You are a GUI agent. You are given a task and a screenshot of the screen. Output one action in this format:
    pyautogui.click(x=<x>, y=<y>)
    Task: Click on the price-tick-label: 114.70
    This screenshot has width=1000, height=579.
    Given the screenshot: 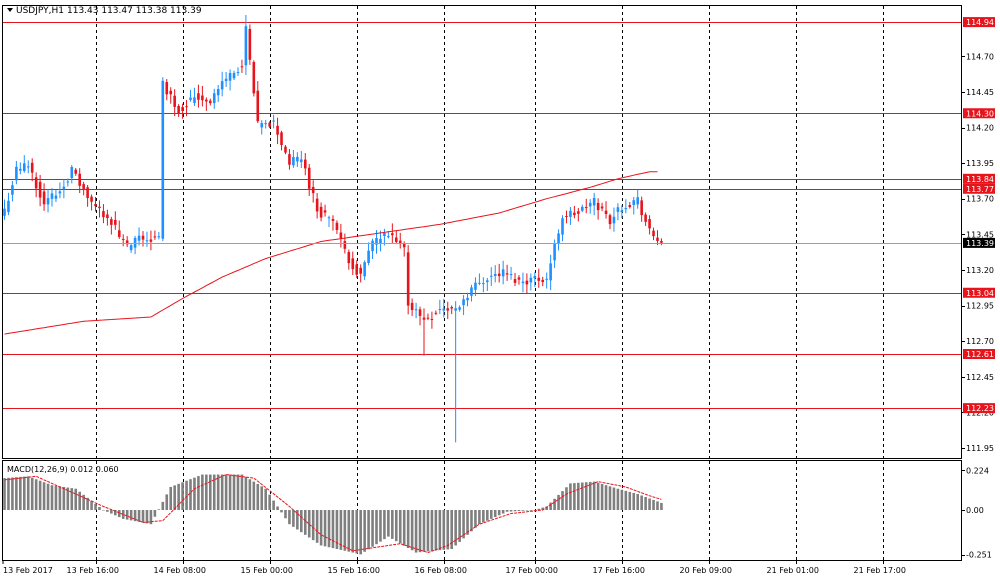 What is the action you would take?
    pyautogui.click(x=980, y=56)
    